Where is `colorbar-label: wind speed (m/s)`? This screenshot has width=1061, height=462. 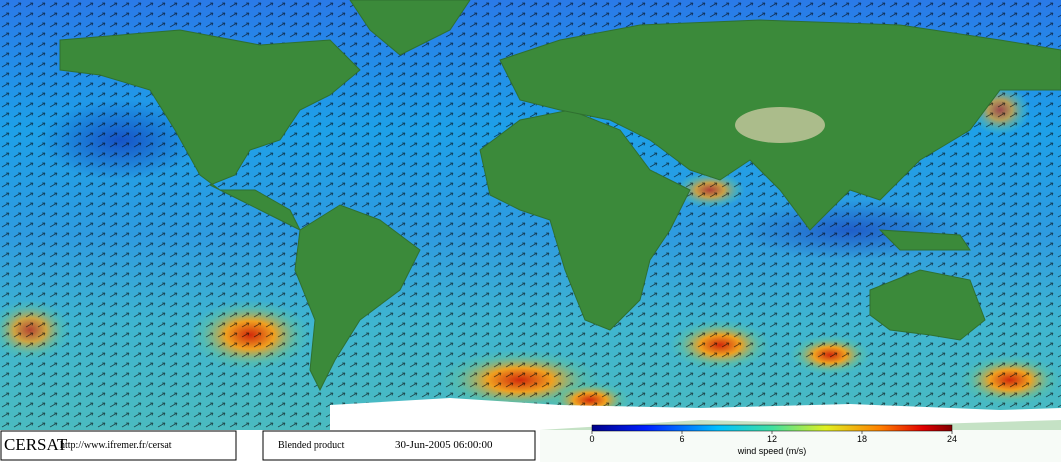
colorbar-label: wind speed (m/s) is located at coordinates (772, 451).